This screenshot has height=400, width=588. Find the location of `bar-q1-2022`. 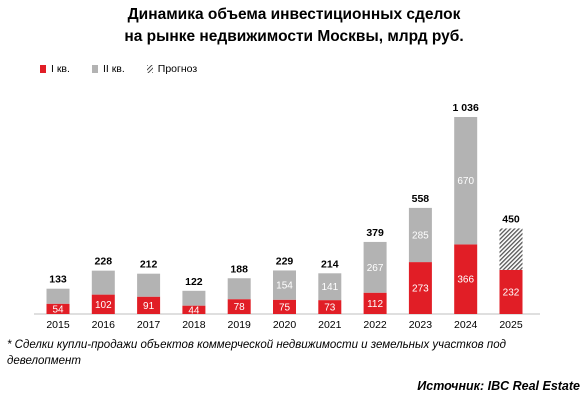

bar-q1-2022 is located at coordinates (375, 303).